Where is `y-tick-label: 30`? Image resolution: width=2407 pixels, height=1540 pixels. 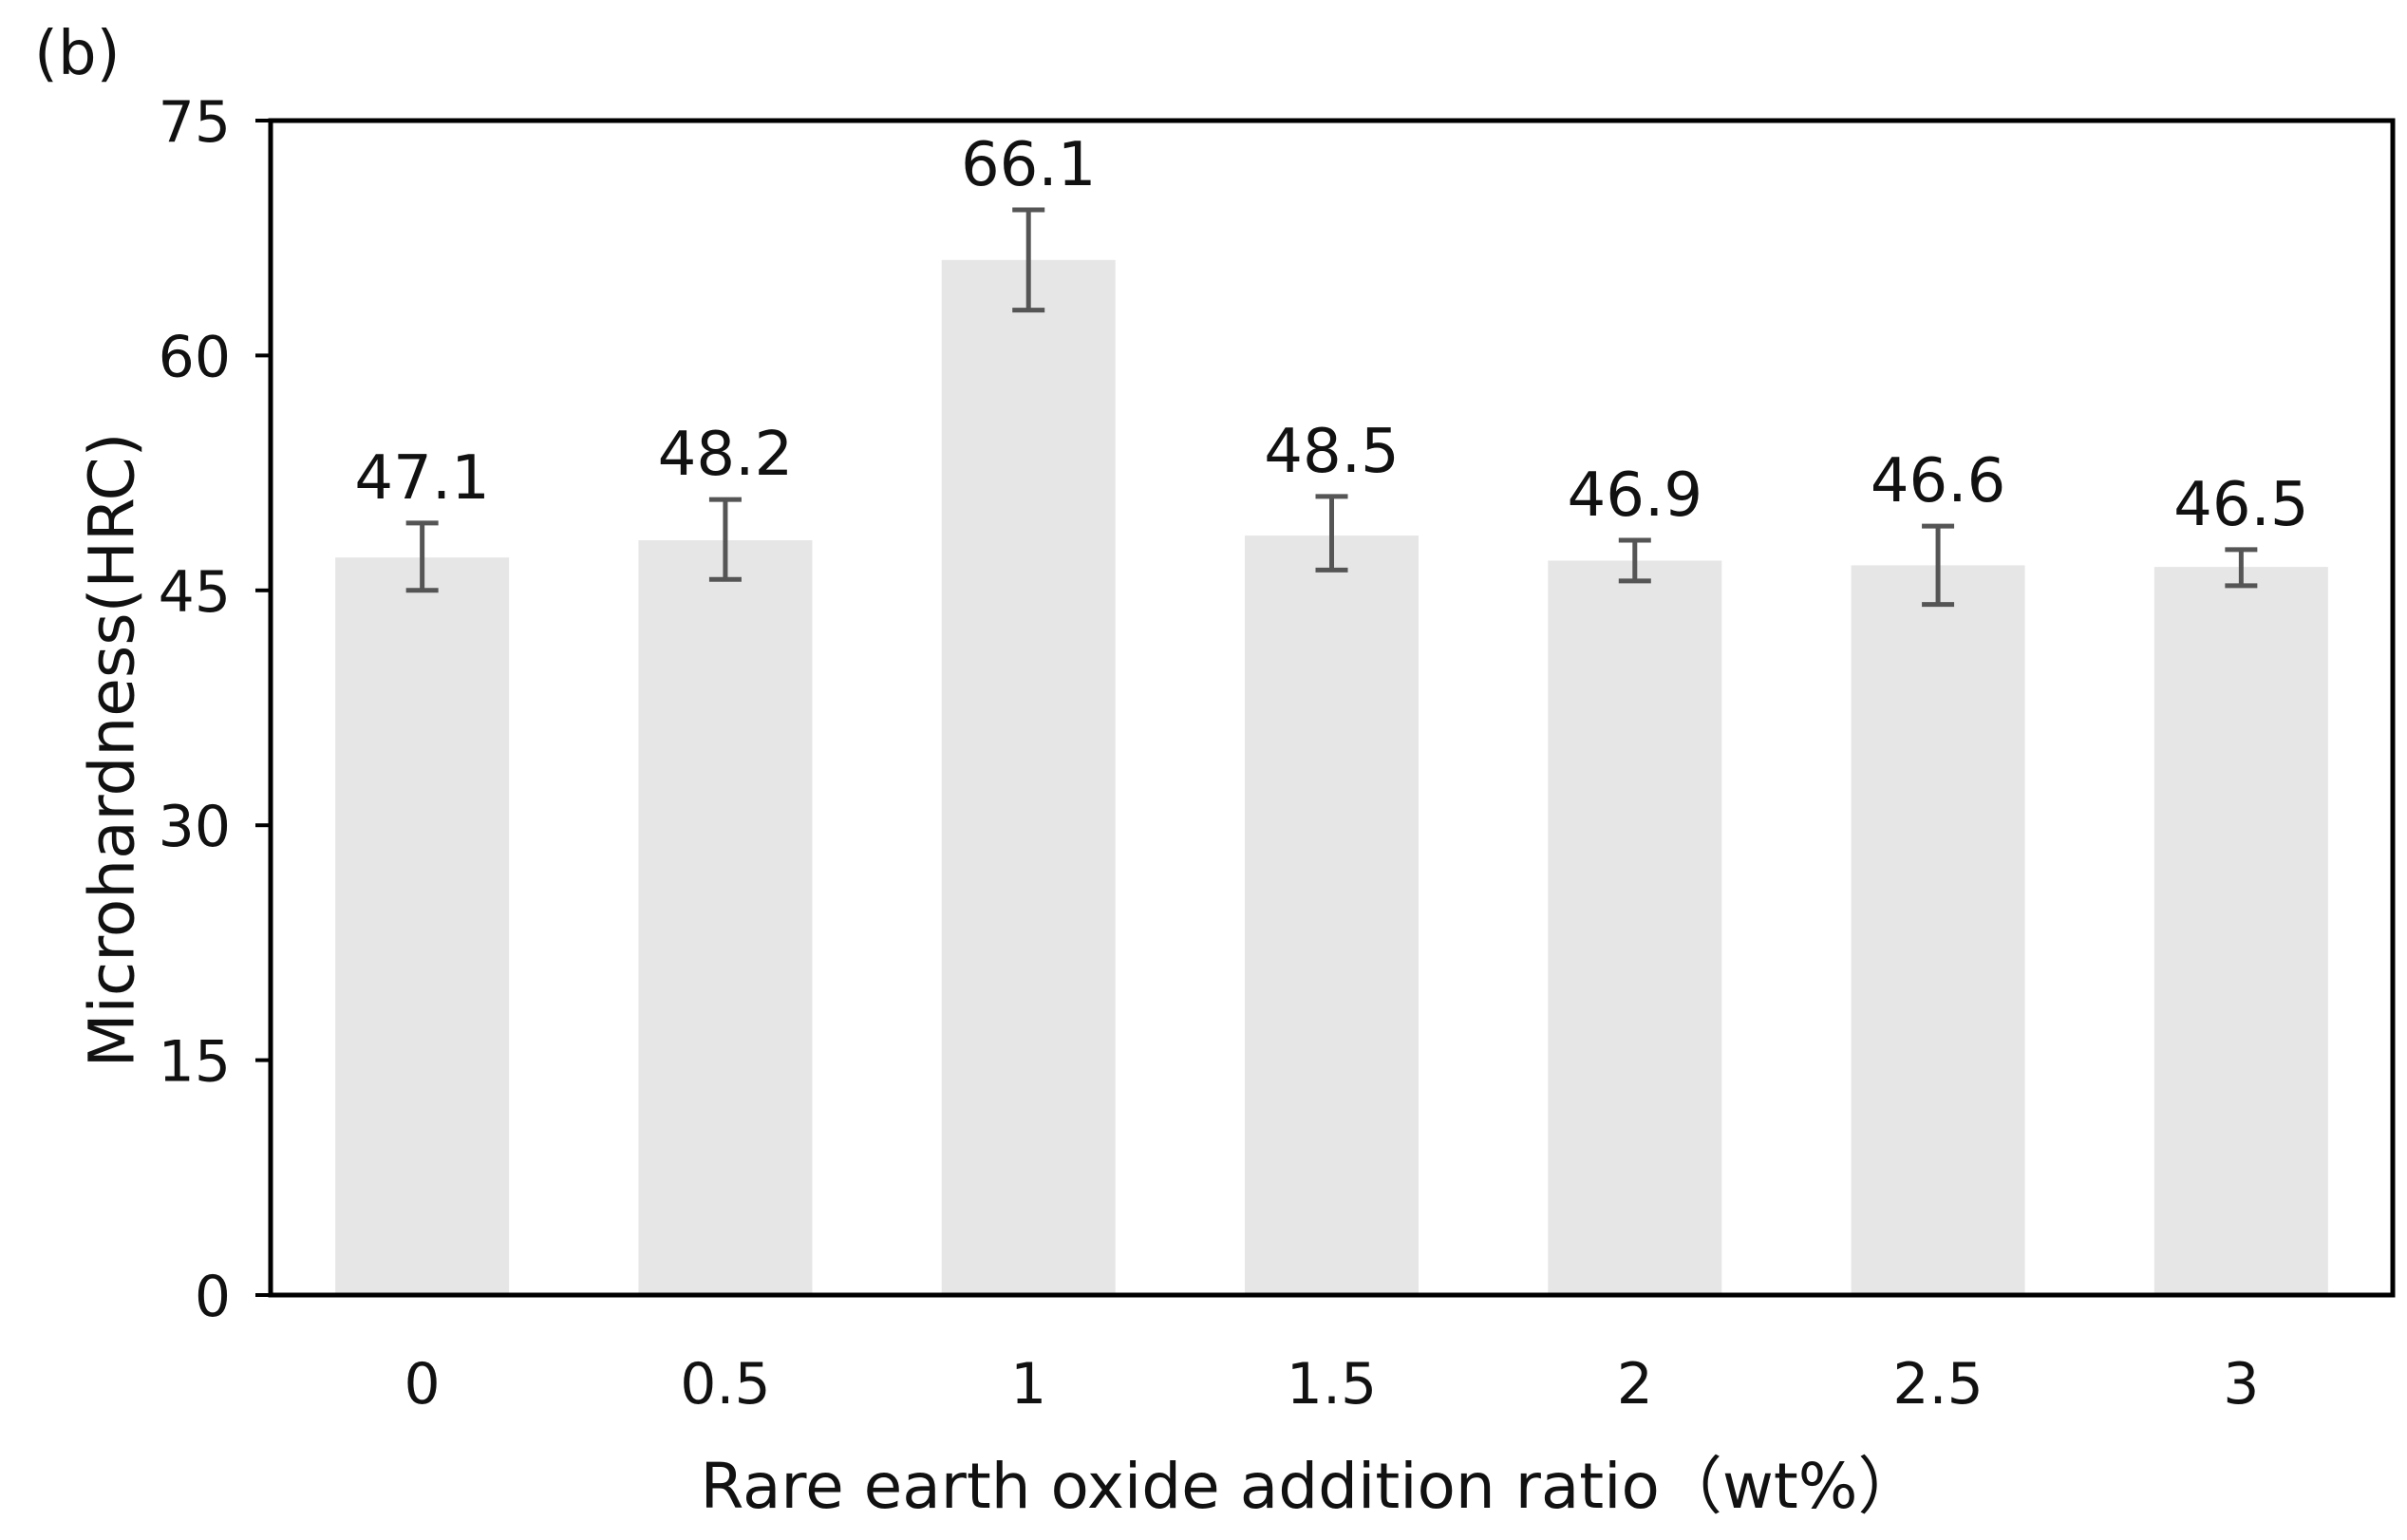 y-tick-label: 30 is located at coordinates (195, 827).